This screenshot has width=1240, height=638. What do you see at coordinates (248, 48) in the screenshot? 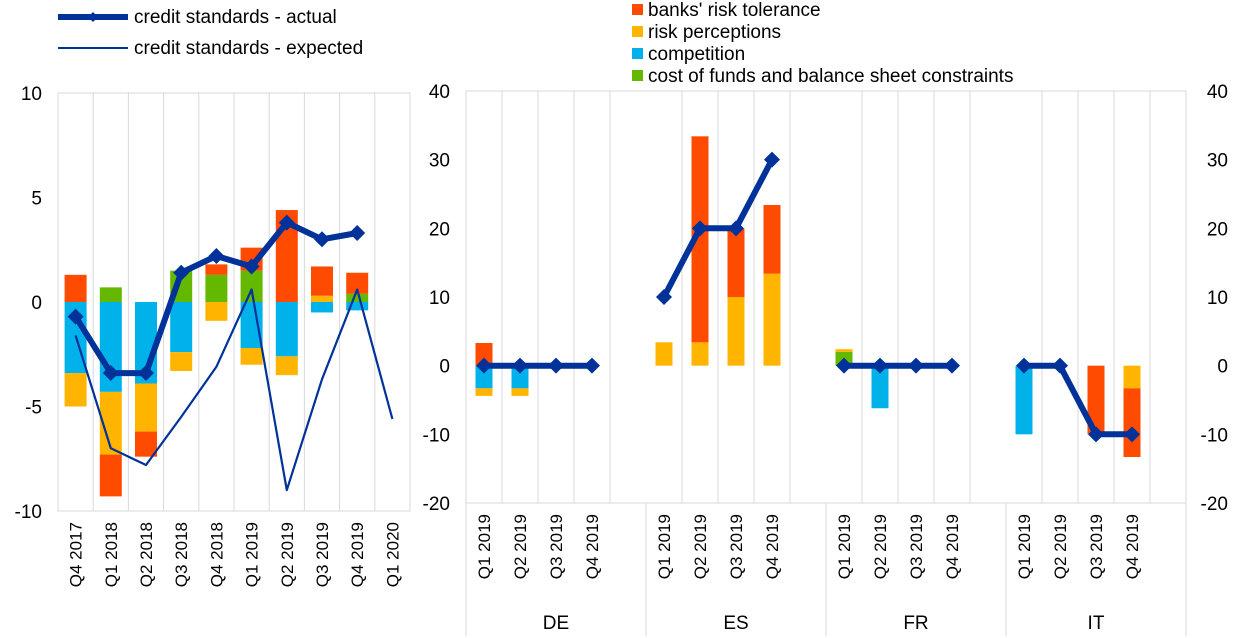
I see `legend-expected-label: credit standards - expected` at bounding box center [248, 48].